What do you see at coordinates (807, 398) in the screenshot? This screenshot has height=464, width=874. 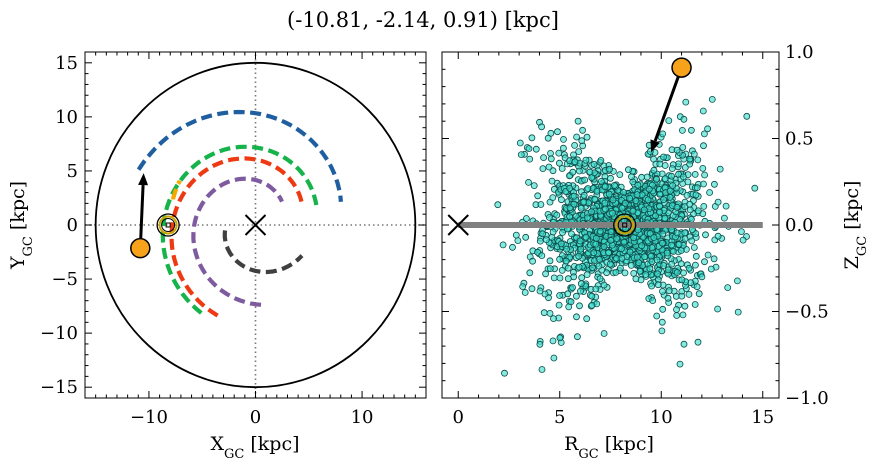 I see `rz-ytick-label: −1.0` at bounding box center [807, 398].